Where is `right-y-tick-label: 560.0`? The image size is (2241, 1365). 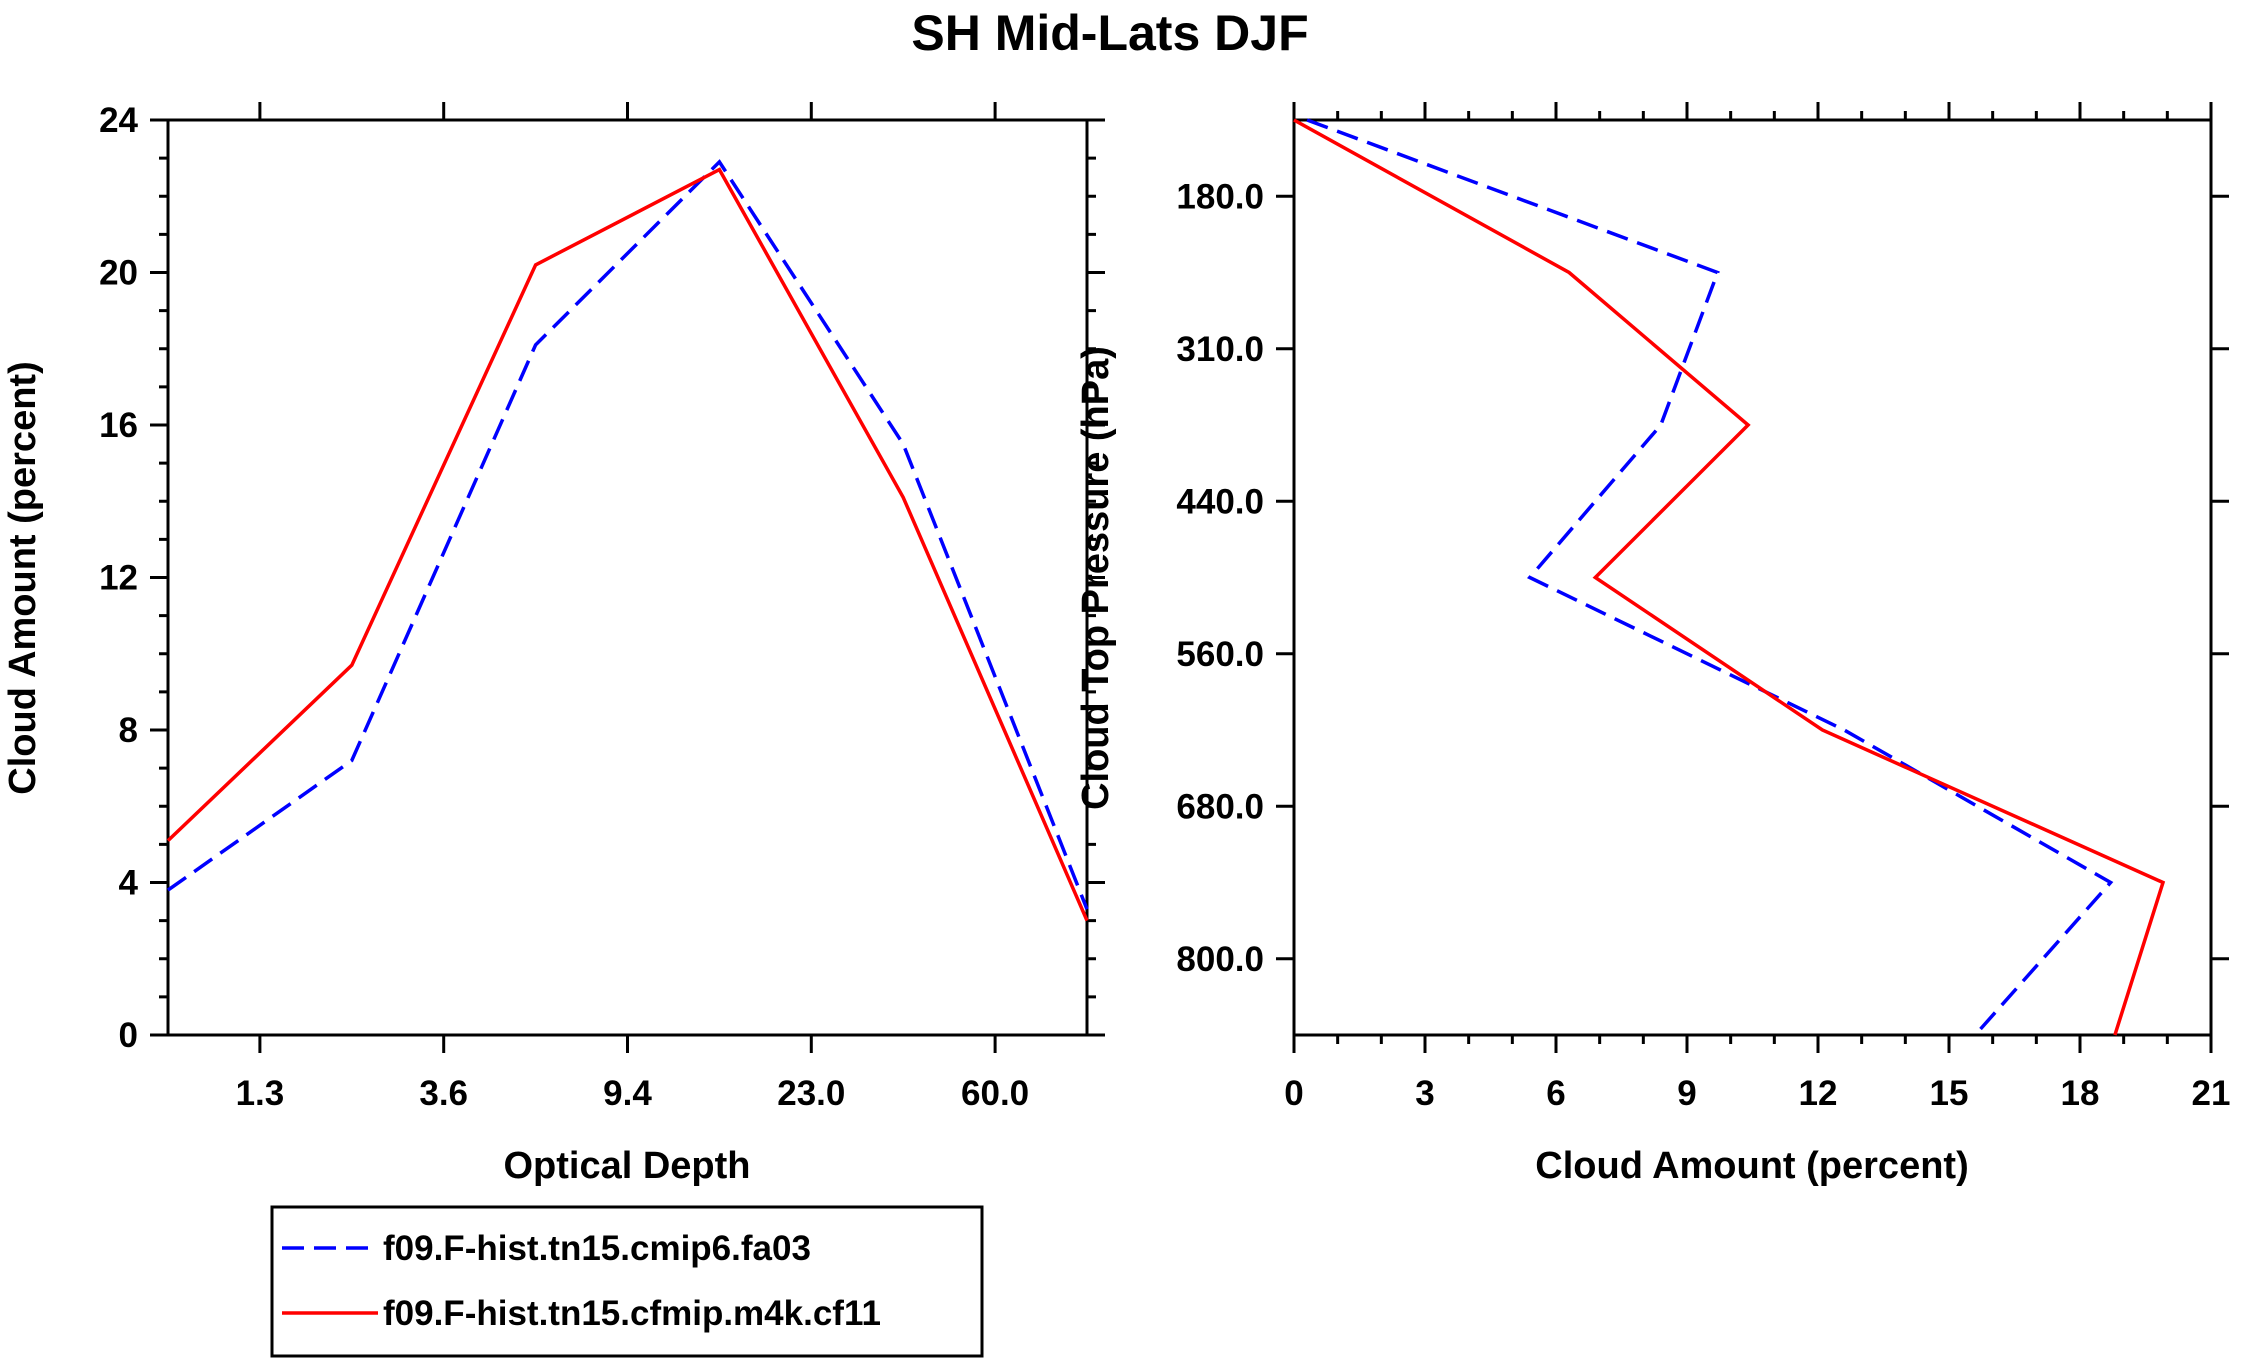
right-y-tick-label: 560.0 is located at coordinates (1220, 654).